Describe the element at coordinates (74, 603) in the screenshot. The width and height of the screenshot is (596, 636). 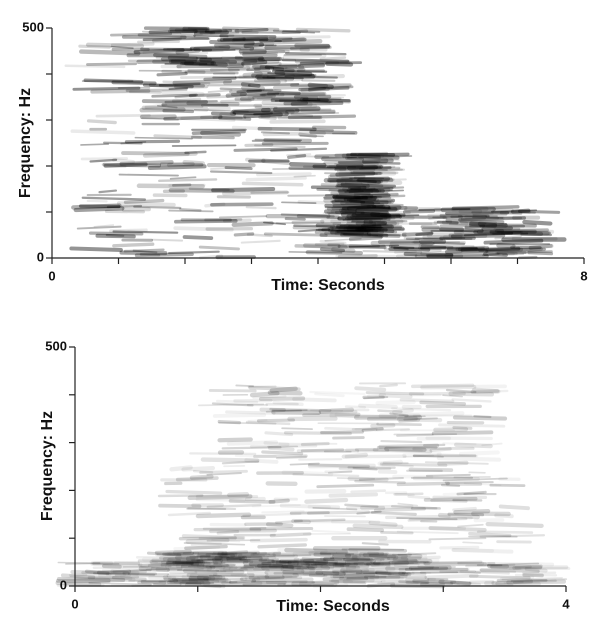
I see `x-tick-label: 0` at that location.